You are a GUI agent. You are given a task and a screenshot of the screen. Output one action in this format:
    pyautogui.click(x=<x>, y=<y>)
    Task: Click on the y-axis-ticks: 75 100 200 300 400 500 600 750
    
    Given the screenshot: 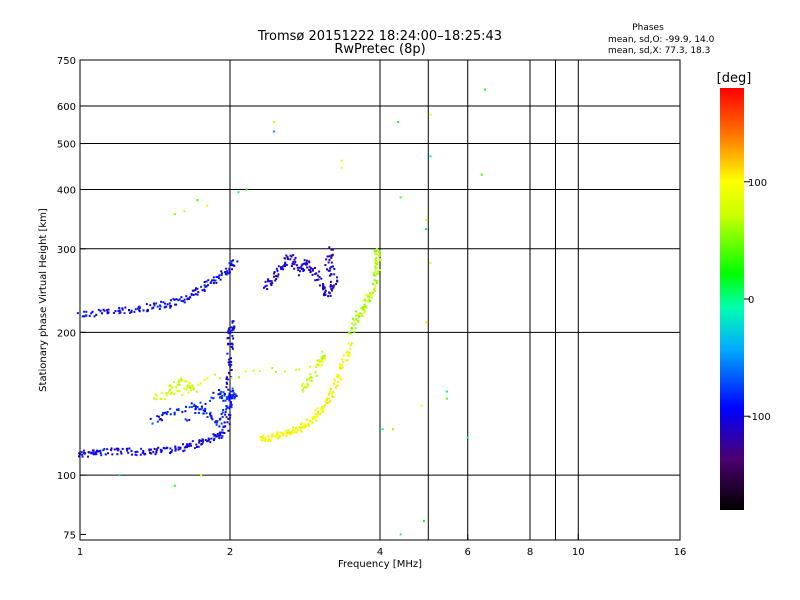 What is the action you would take?
    pyautogui.click(x=71, y=298)
    